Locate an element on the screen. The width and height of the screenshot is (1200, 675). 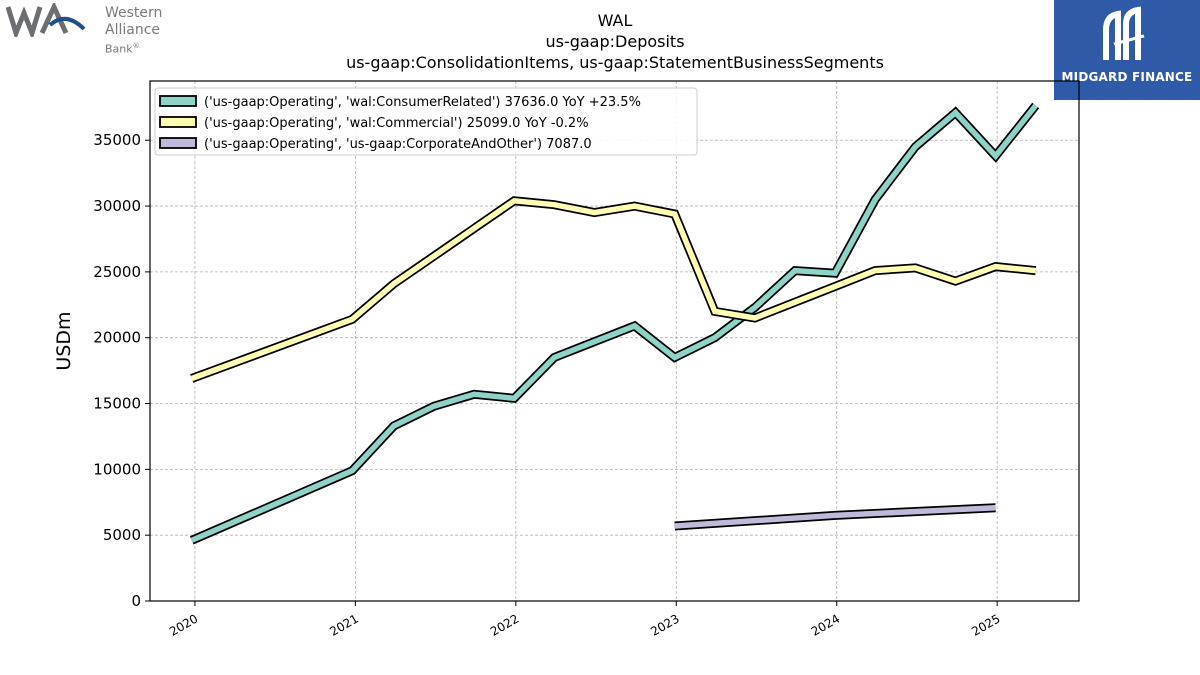
y-tick-label: 15000 is located at coordinates (117, 404).